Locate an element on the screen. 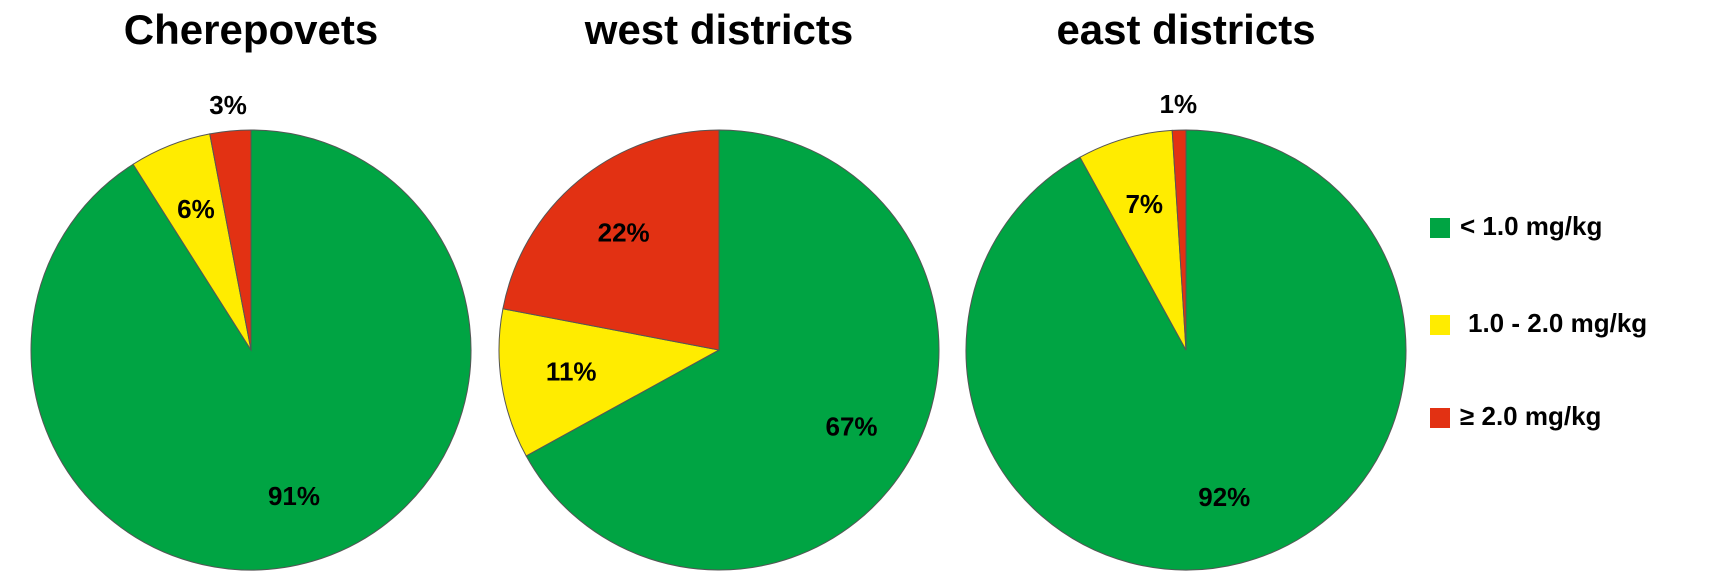 The image size is (1727, 583). chart-title: east districts is located at coordinates (1185, 29).